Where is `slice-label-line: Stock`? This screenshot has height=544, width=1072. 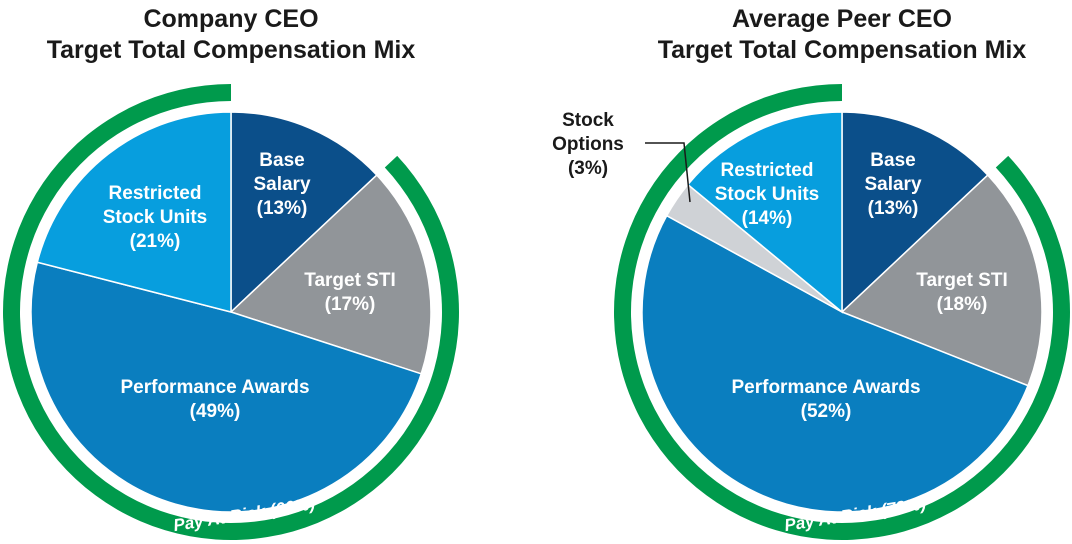
slice-label-line: Stock is located at coordinates (588, 120).